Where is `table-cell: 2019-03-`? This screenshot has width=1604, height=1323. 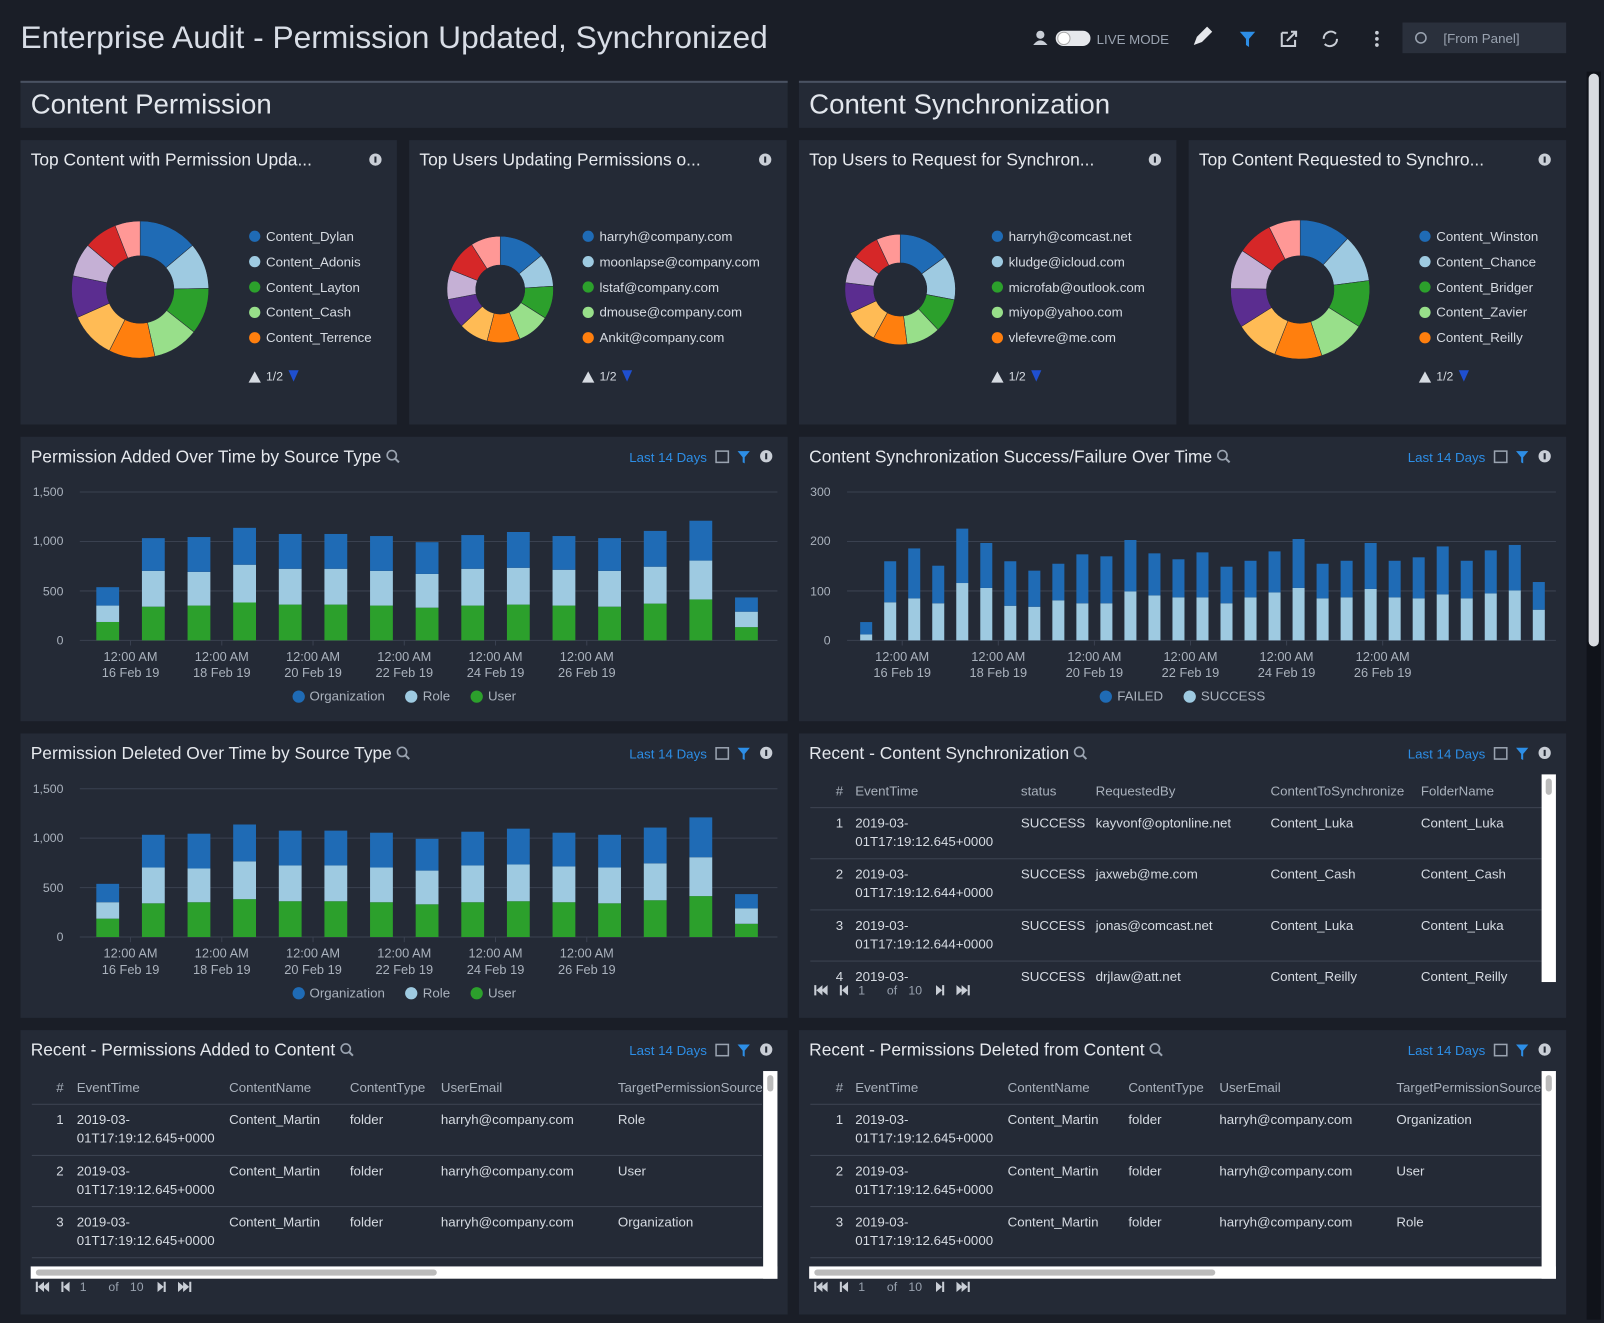 table-cell: 2019-03- is located at coordinates (882, 976).